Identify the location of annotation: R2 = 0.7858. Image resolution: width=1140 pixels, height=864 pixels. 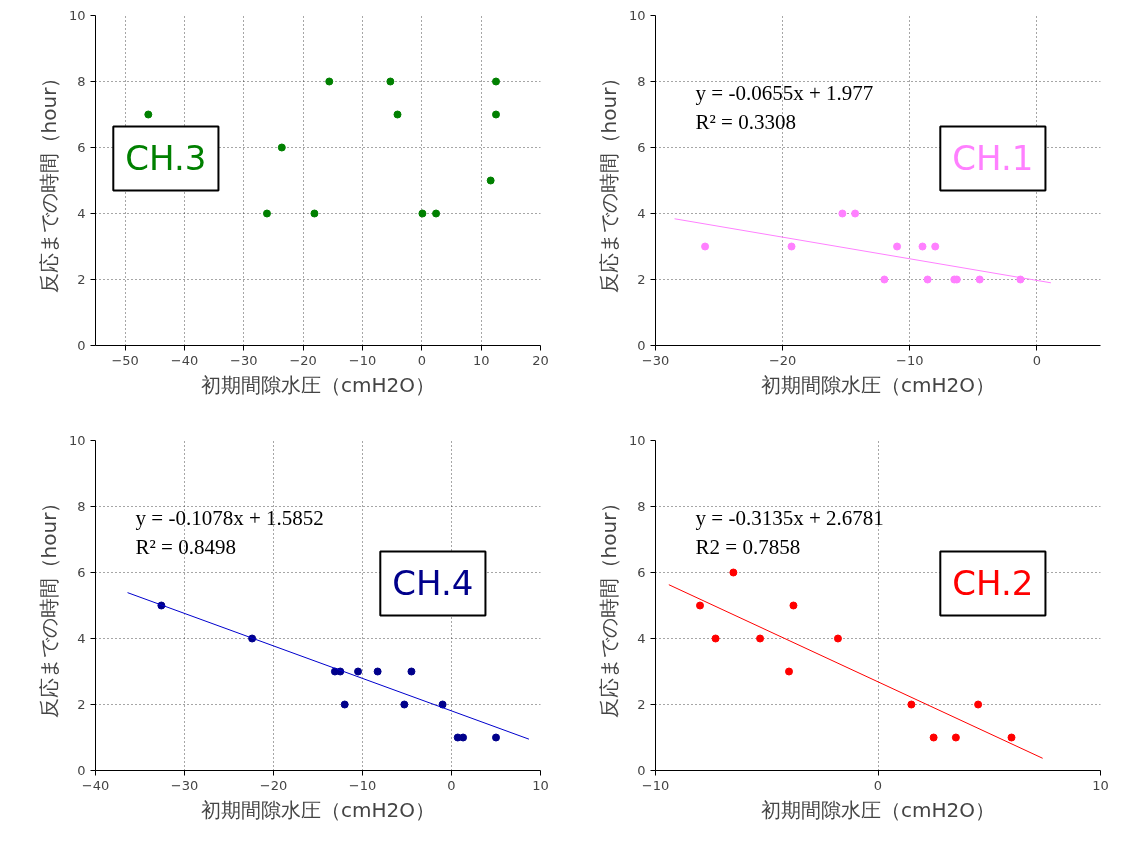
(748, 547).